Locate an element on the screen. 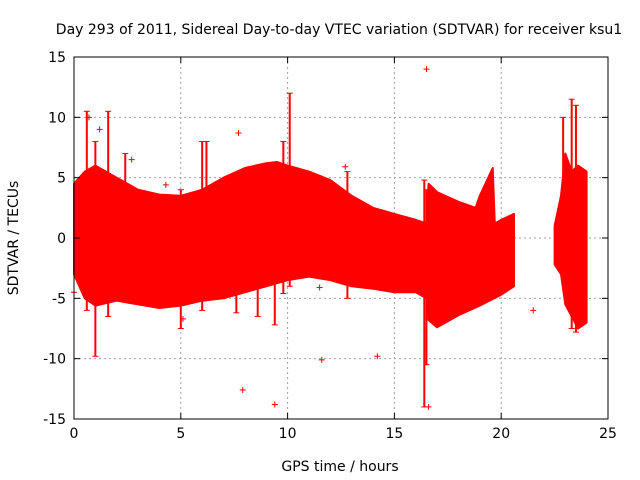  y-tick-label: -10 is located at coordinates (54, 360).